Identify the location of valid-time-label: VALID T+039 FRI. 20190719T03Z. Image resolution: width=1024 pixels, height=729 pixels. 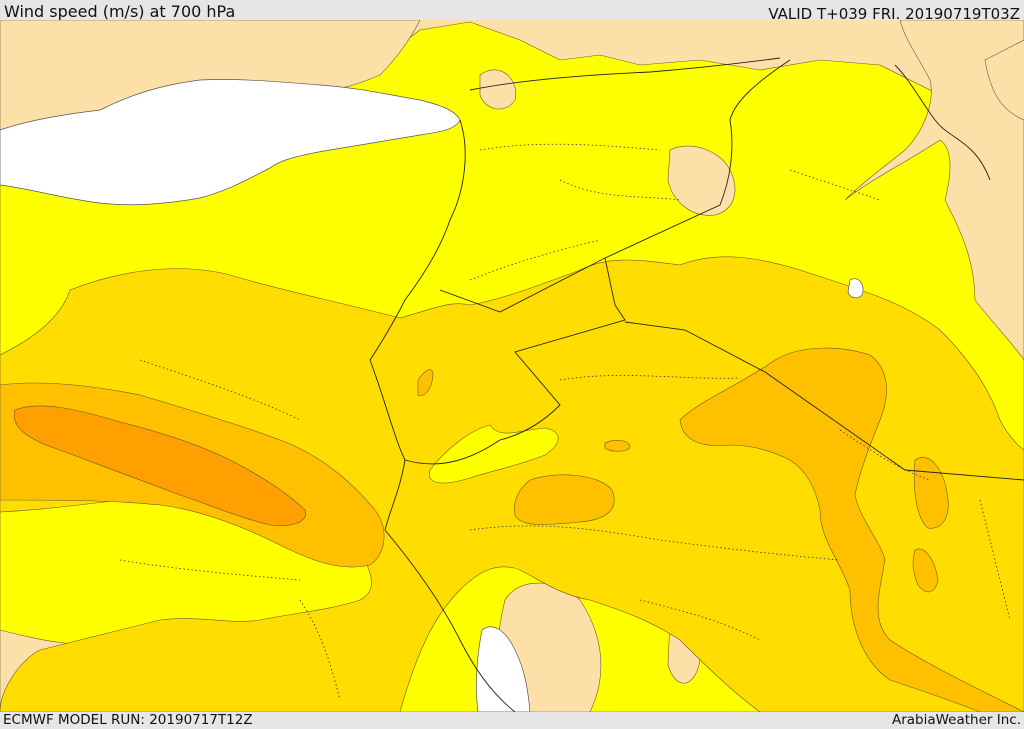
(894, 14).